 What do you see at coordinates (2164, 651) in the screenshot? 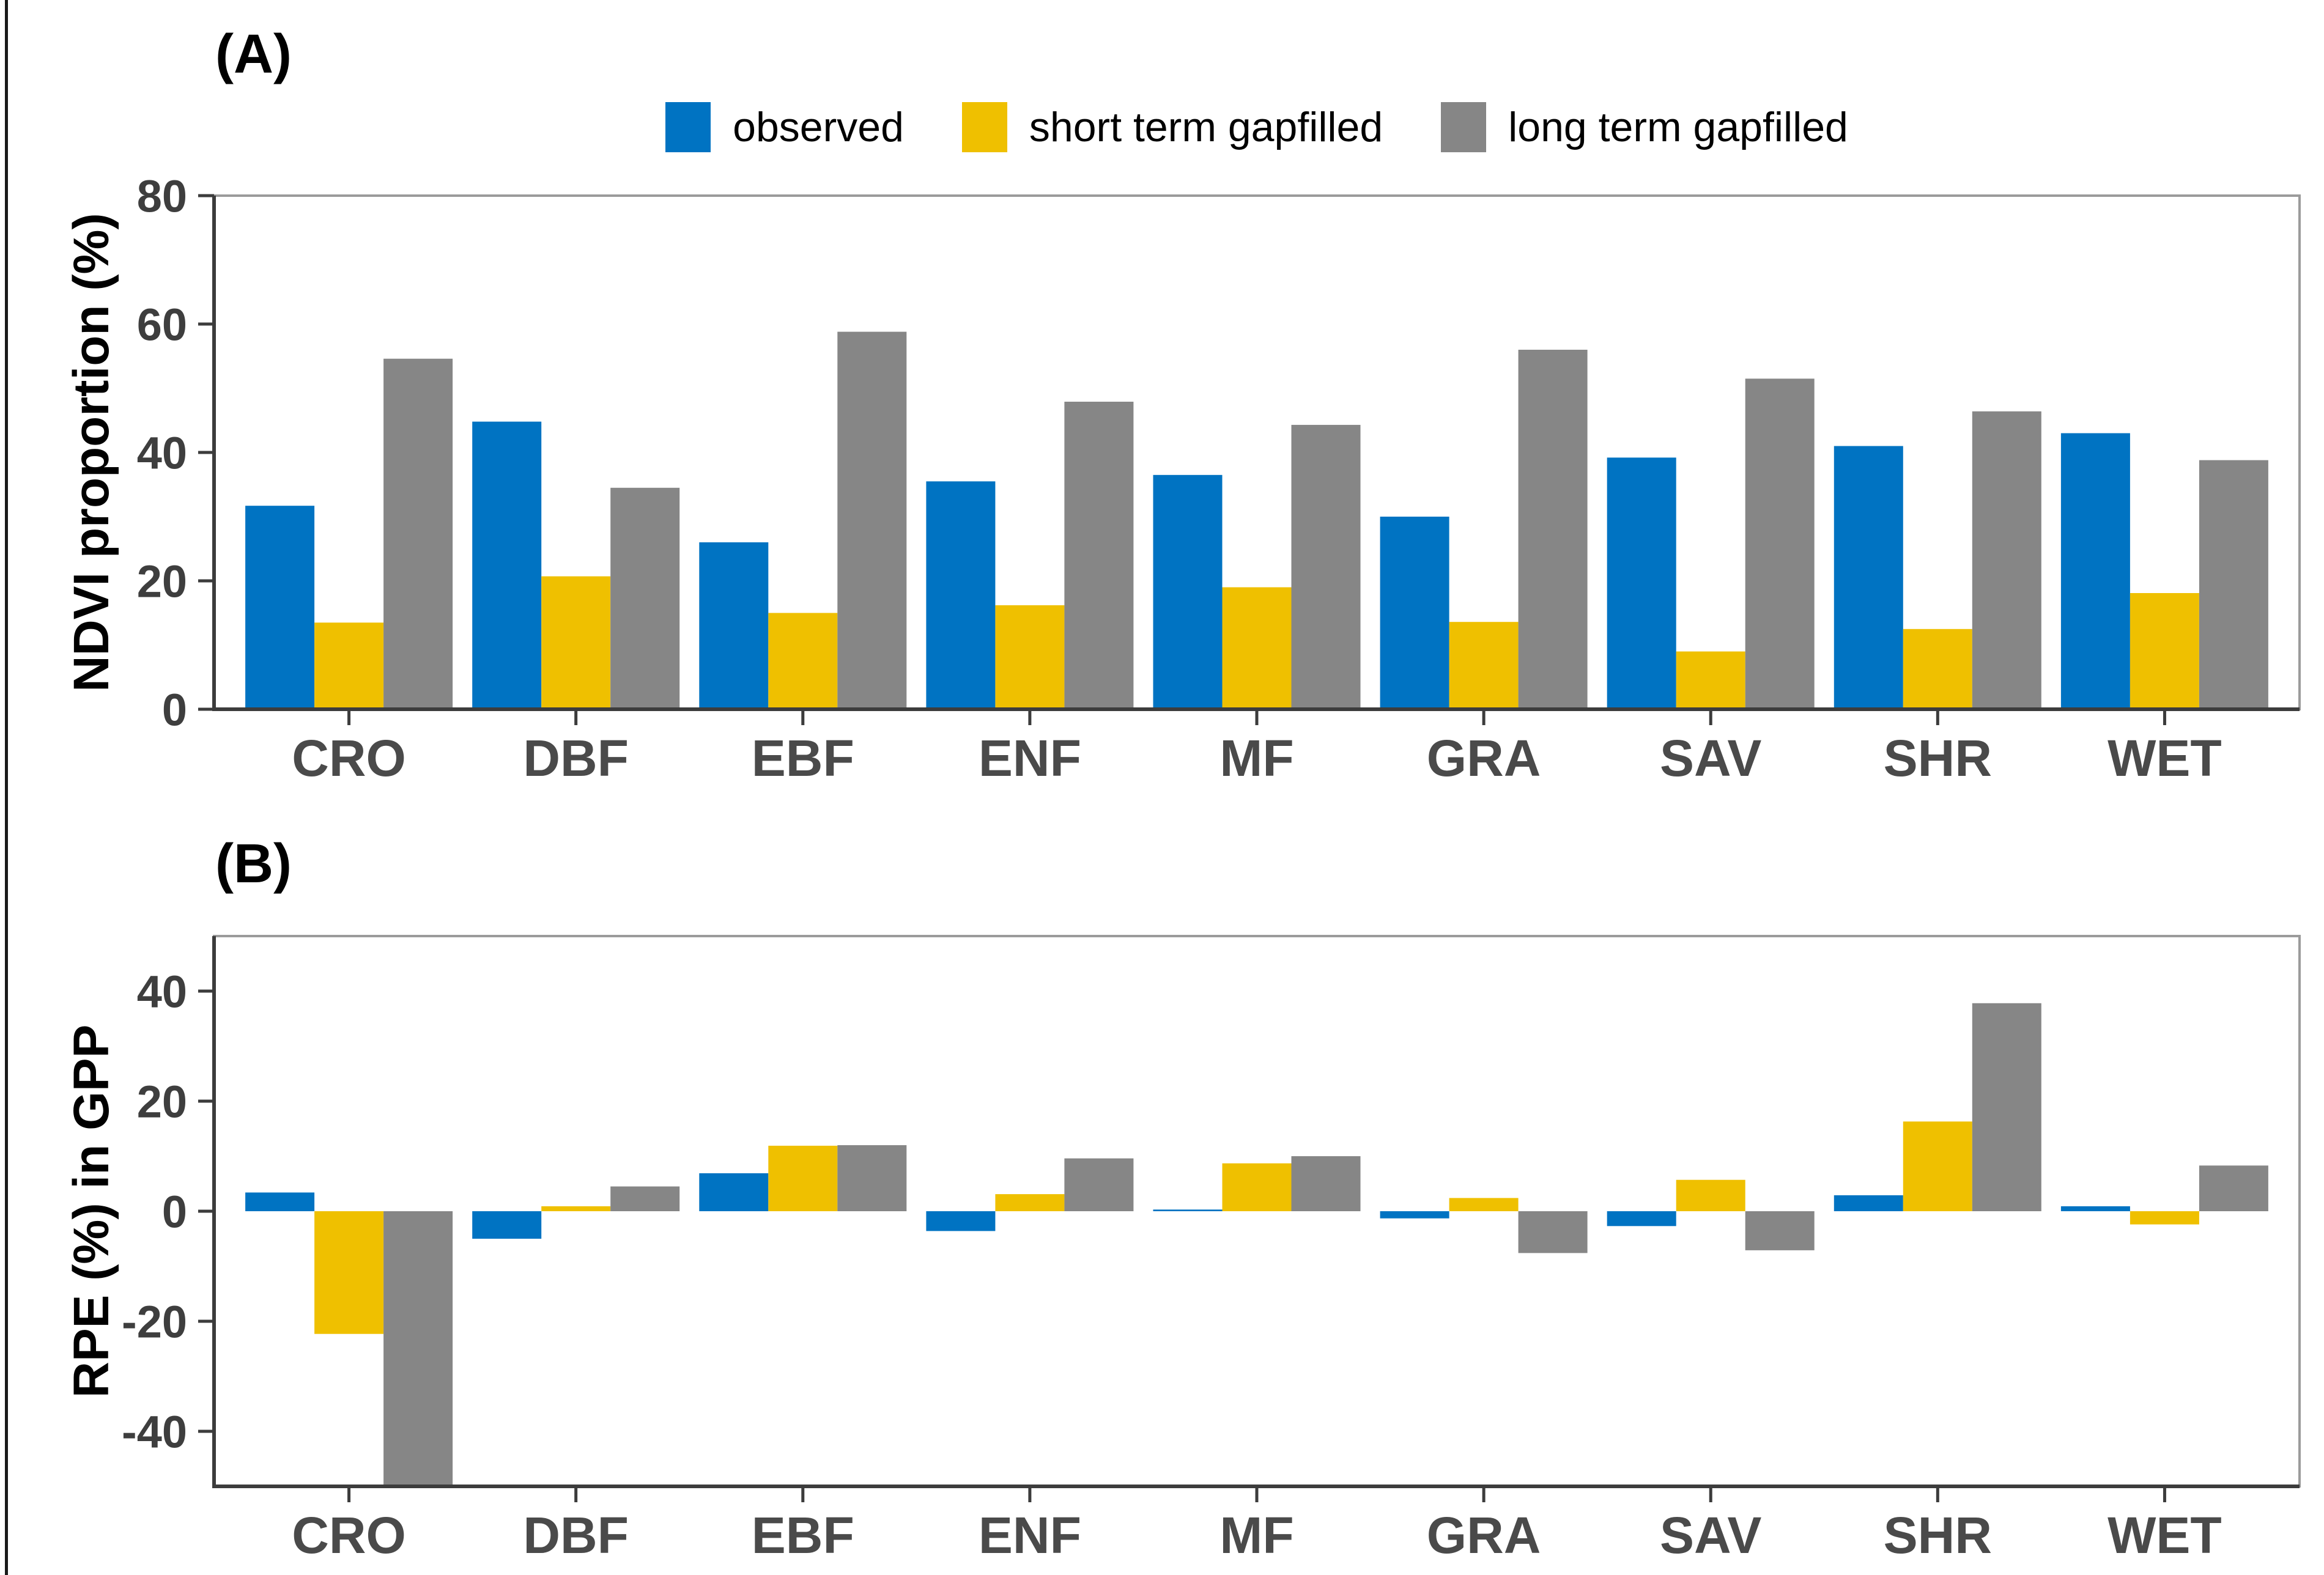
I see `bar-A-WET-short-term-gapfilled` at bounding box center [2164, 651].